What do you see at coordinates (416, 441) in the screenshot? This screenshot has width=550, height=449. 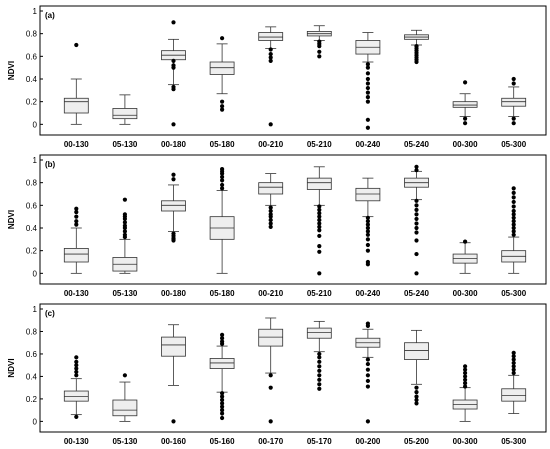 I see `x-category-label: 05-200` at bounding box center [416, 441].